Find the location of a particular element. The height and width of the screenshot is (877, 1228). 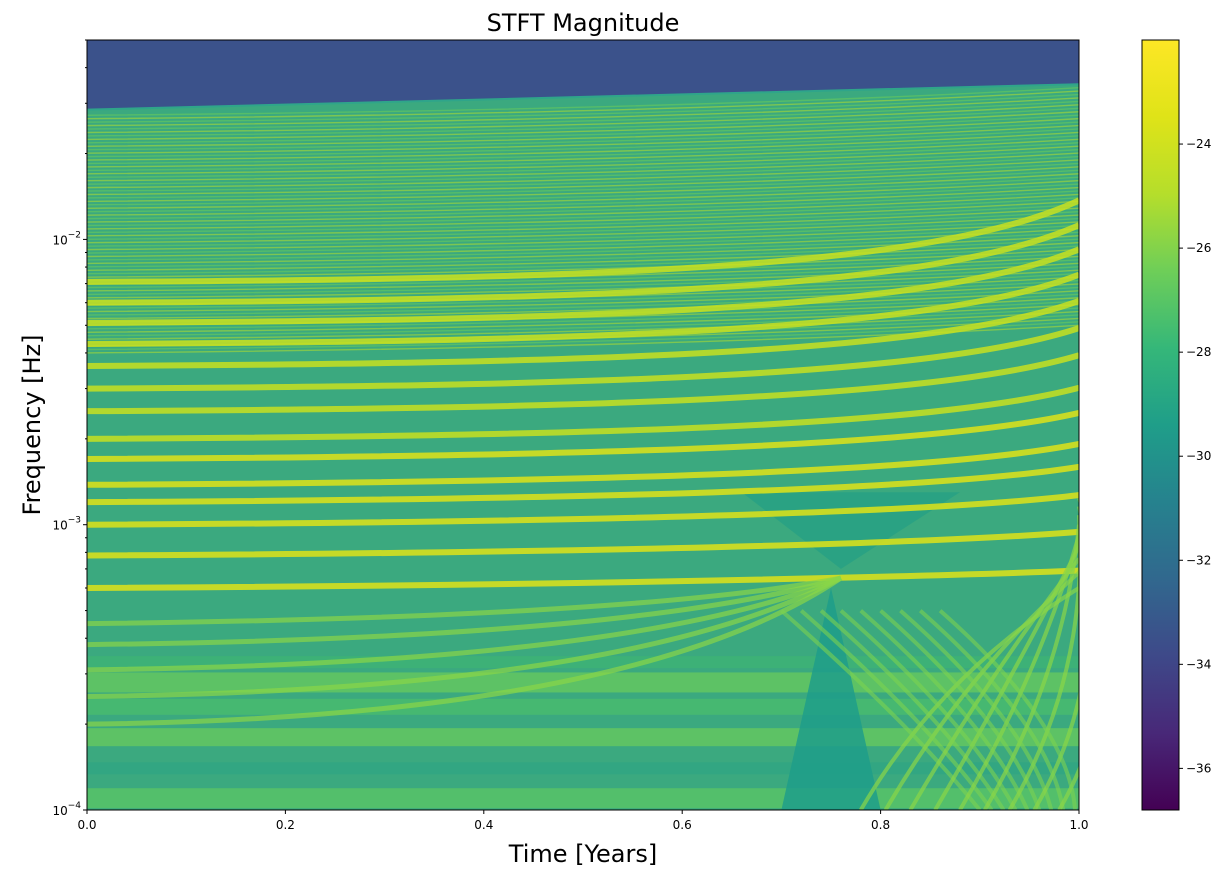

y-tick-label: 10⁻⁴ is located at coordinates (66, 809).